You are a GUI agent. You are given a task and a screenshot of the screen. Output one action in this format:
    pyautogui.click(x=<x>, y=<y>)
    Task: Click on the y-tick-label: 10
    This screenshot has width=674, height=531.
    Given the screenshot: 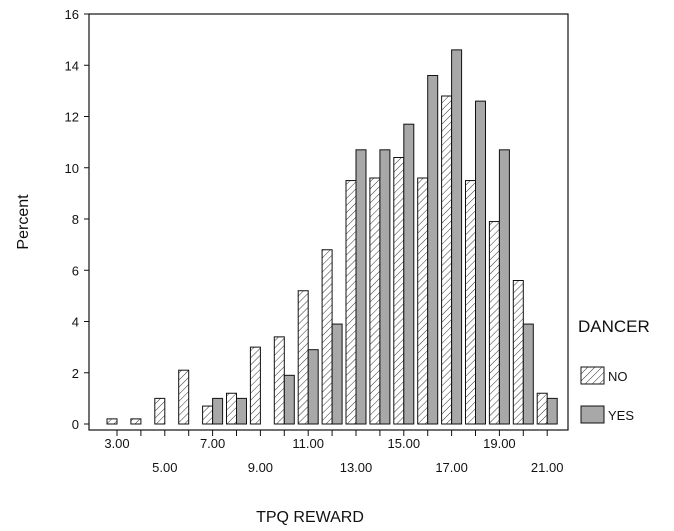 What is the action you would take?
    pyautogui.click(x=72, y=168)
    